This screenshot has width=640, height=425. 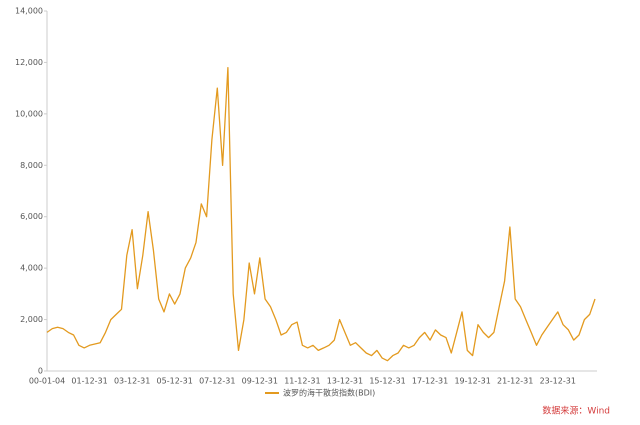 I want to click on x-tick-label: 19-12-31, so click(x=472, y=381).